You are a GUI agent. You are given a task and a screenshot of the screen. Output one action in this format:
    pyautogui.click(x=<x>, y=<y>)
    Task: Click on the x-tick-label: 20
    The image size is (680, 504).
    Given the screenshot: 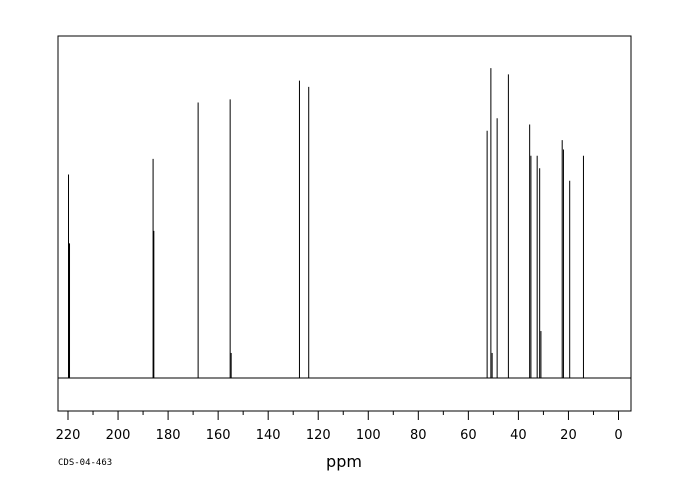 What is the action you would take?
    pyautogui.click(x=568, y=435)
    